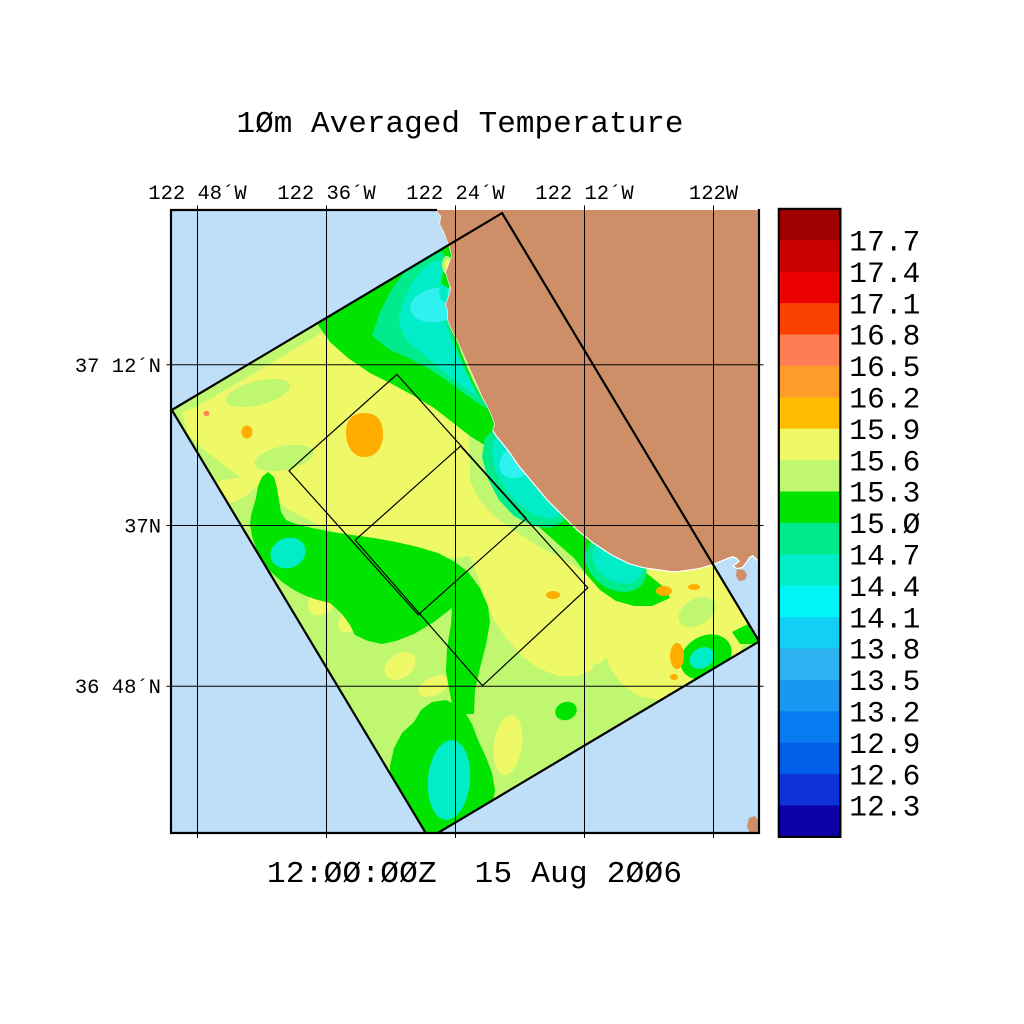 The width and height of the screenshot is (1024, 1024). I want to click on svg-text: 14.4, so click(884, 588).